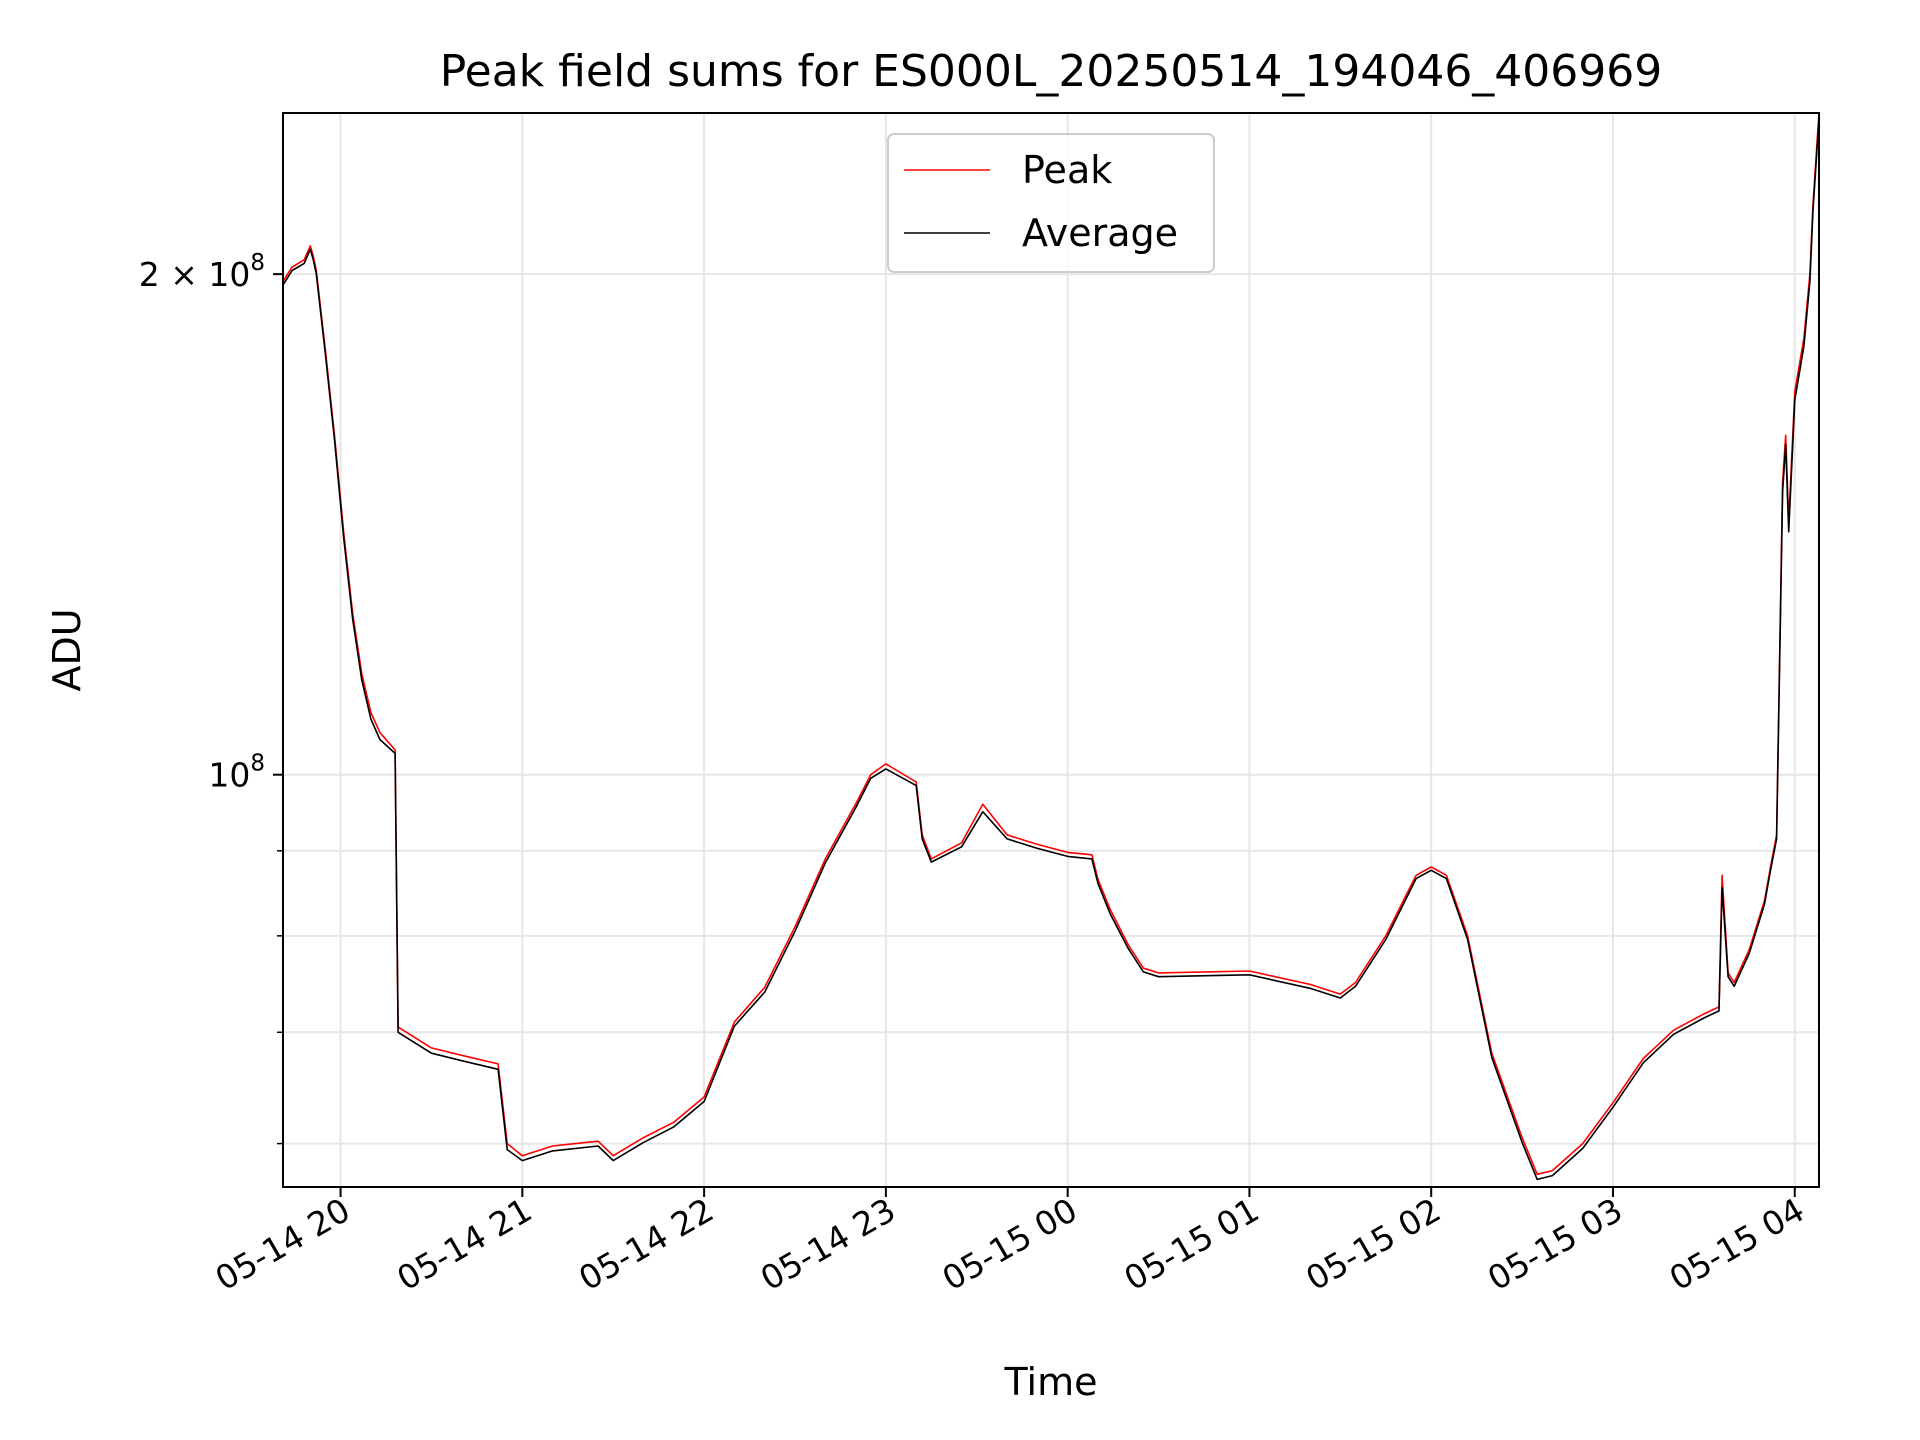 This screenshot has height=1440, width=1920. Describe the element at coordinates (1067, 170) in the screenshot. I see `legend-label-peak: Peak` at that location.